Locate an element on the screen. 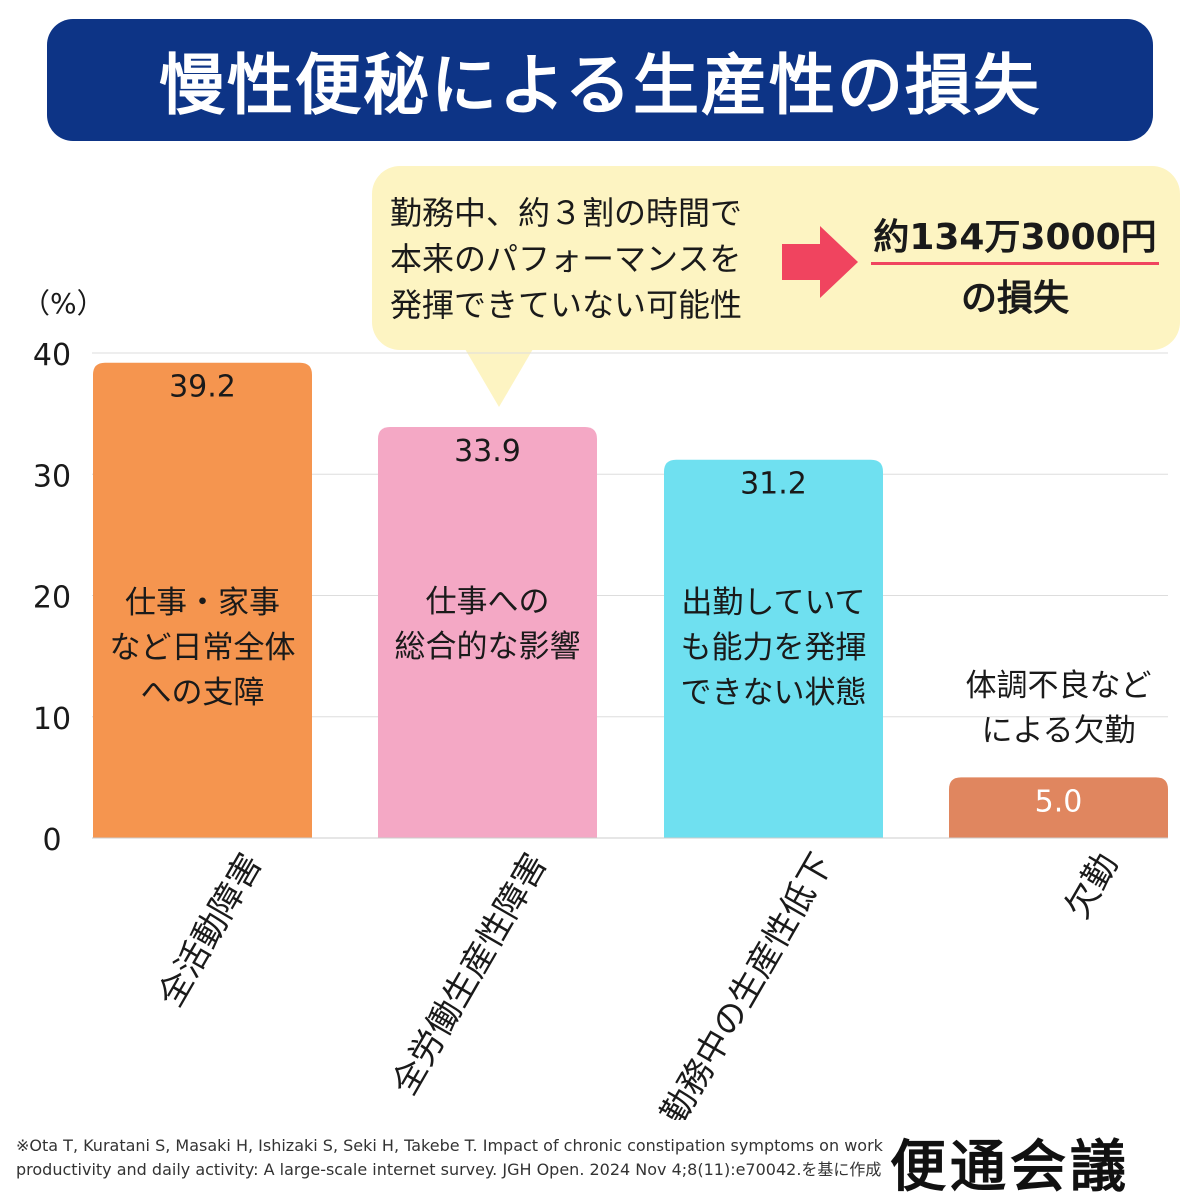 The width and height of the screenshot is (1200, 1200). brand-logo: 便通会議 is located at coordinates (1010, 1167).